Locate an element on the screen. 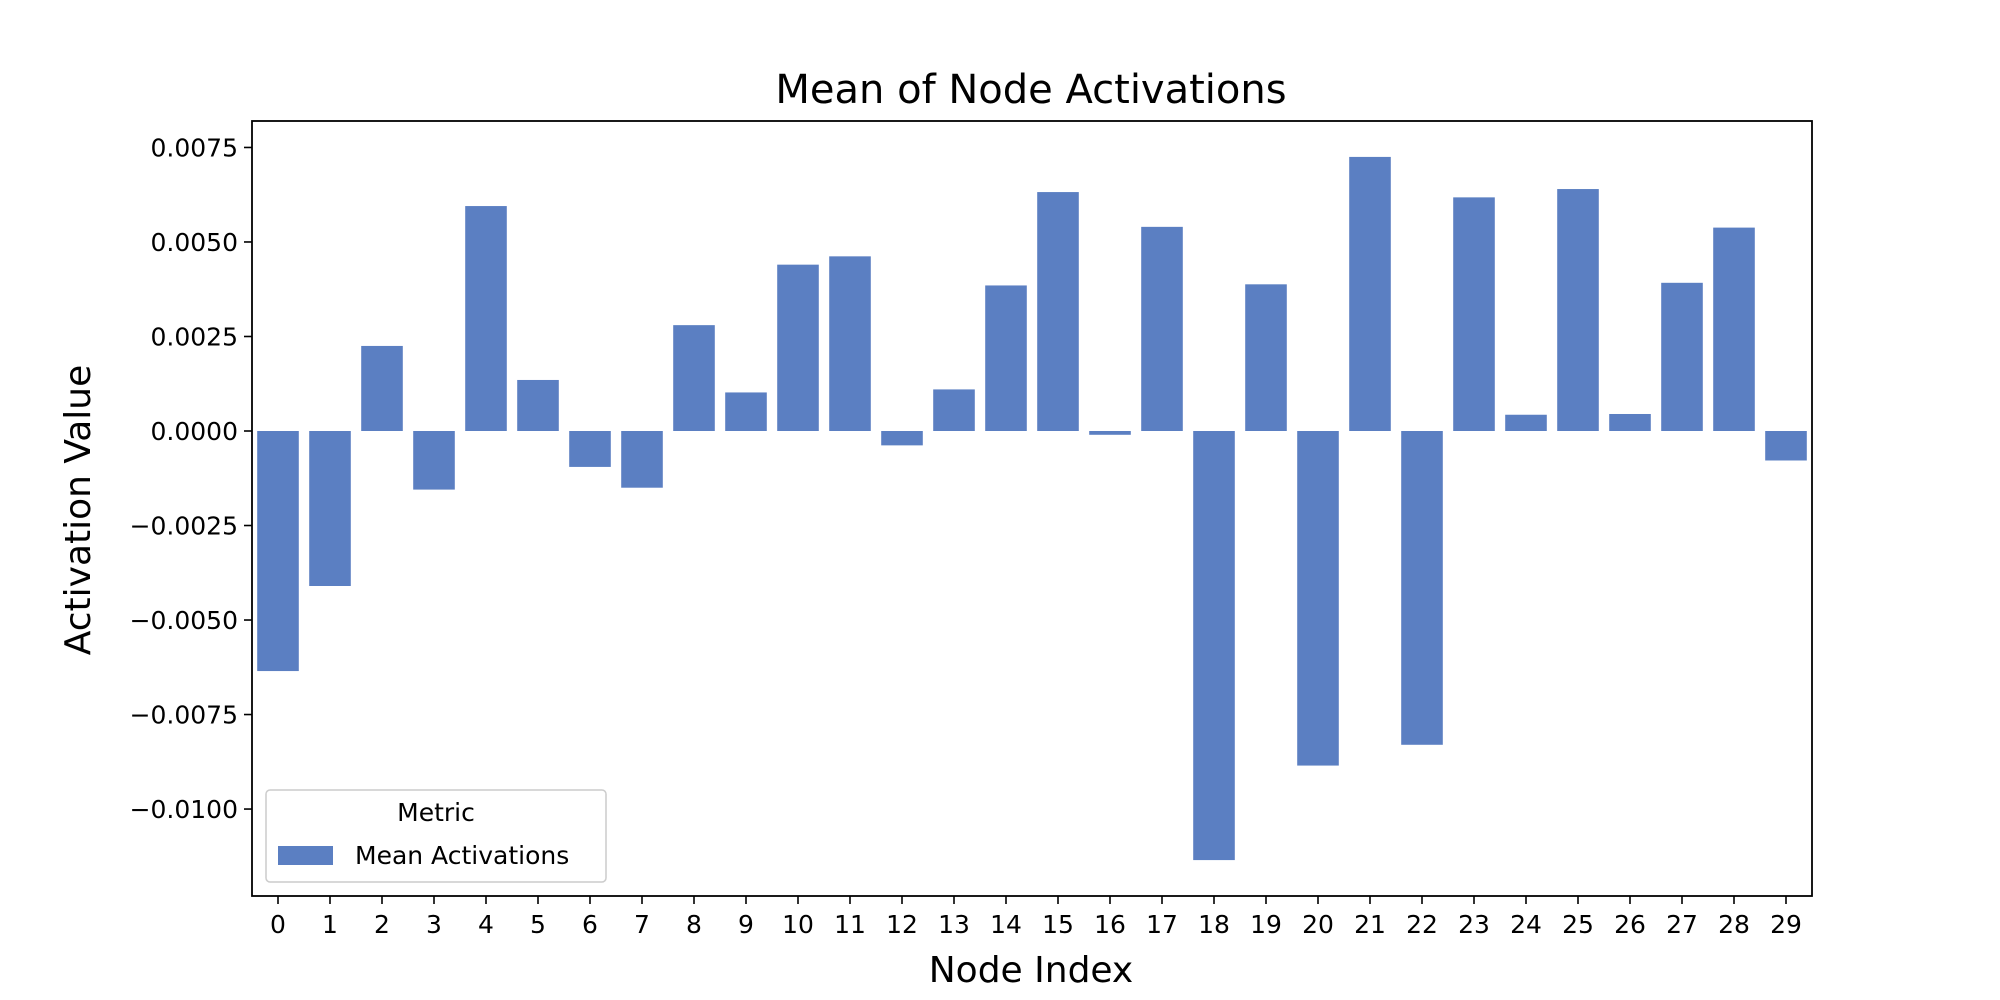 This screenshot has width=2000, height=1000. legend-entry-label: Mean Activations is located at coordinates (462, 855).